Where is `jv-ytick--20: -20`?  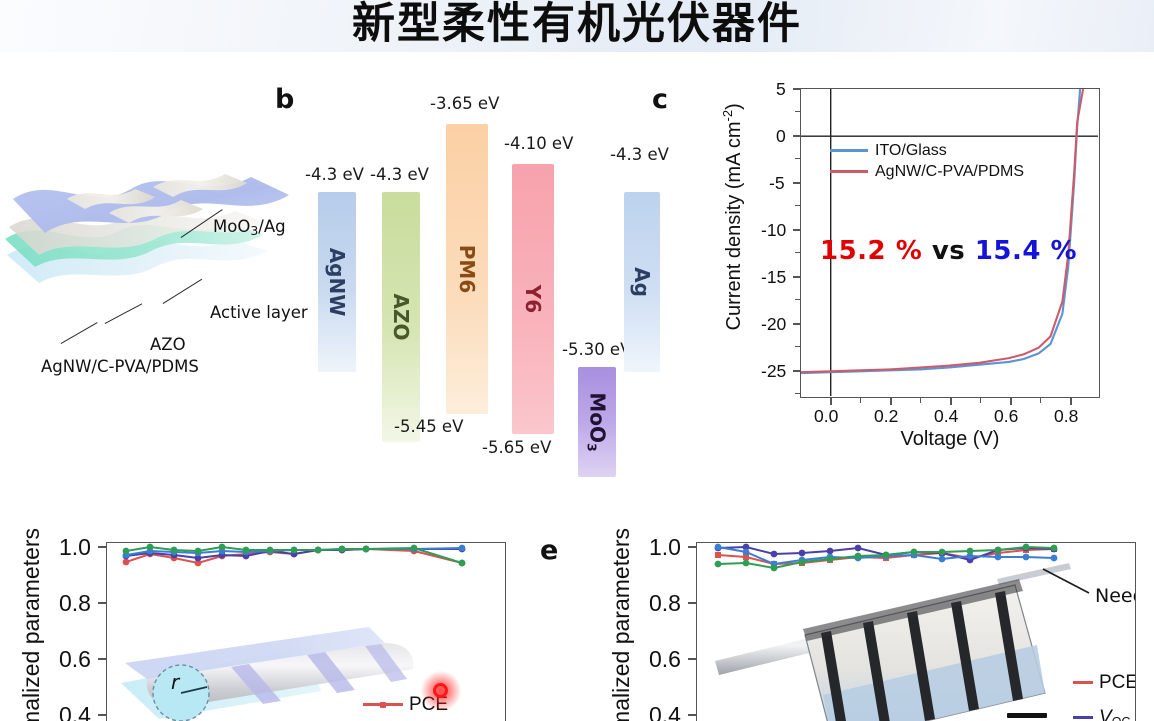
jv-ytick--20: -20 is located at coordinates (774, 324).